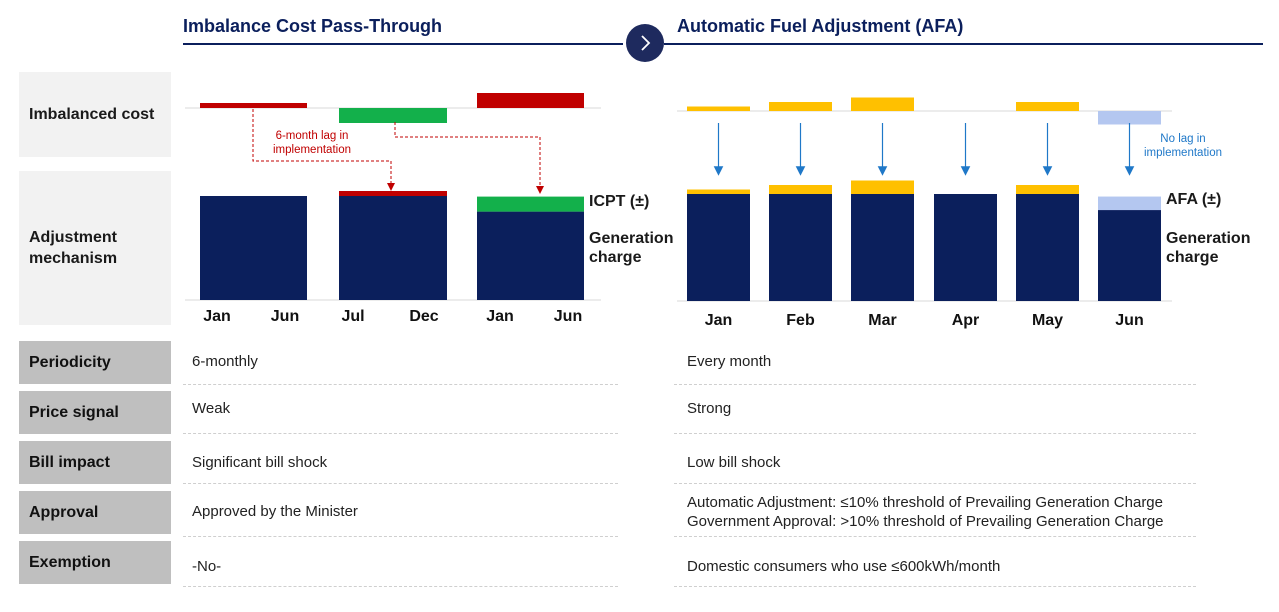 Image resolution: width=1279 pixels, height=612 pixels. I want to click on row-label-approval: Approval, so click(95, 512).